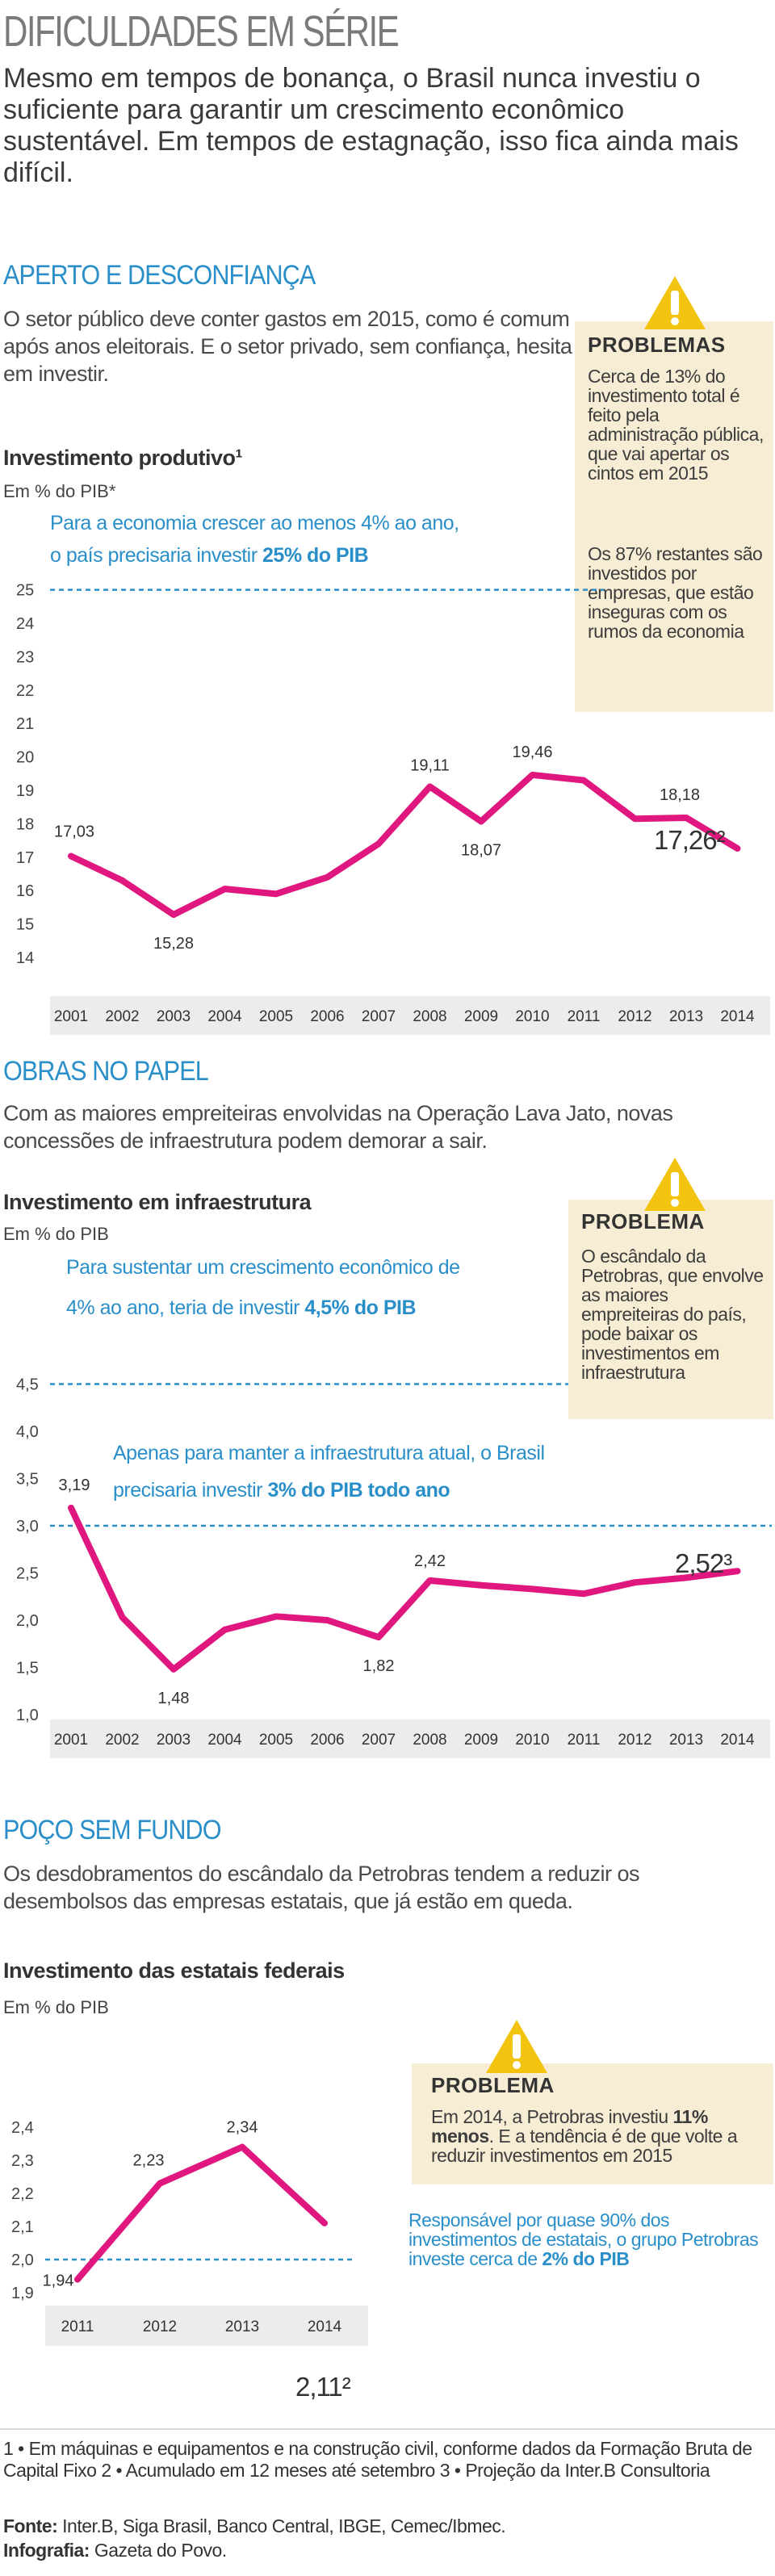 This screenshot has height=2576, width=775. Describe the element at coordinates (173, 944) in the screenshot. I see `data-label: 15,28` at that location.